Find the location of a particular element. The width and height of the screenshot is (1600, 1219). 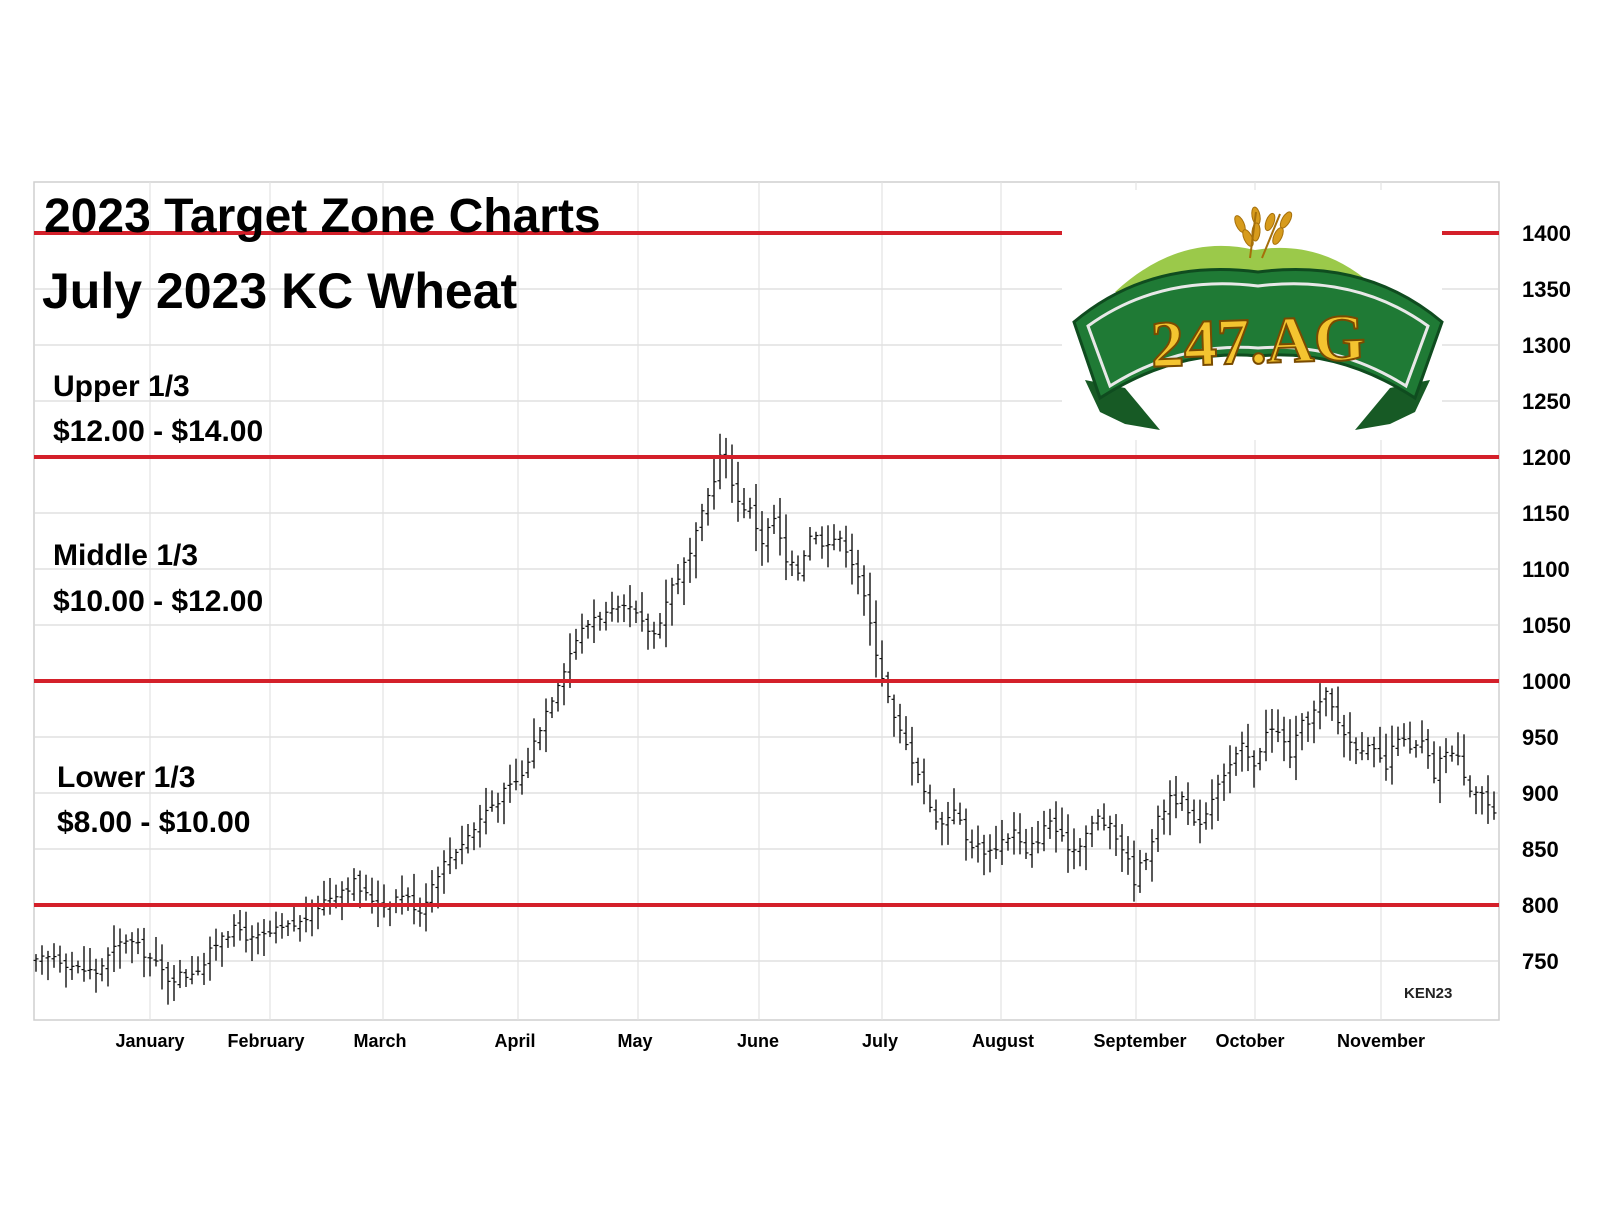

zone-middle-range: $10.00 - $12.00 is located at coordinates (158, 601).